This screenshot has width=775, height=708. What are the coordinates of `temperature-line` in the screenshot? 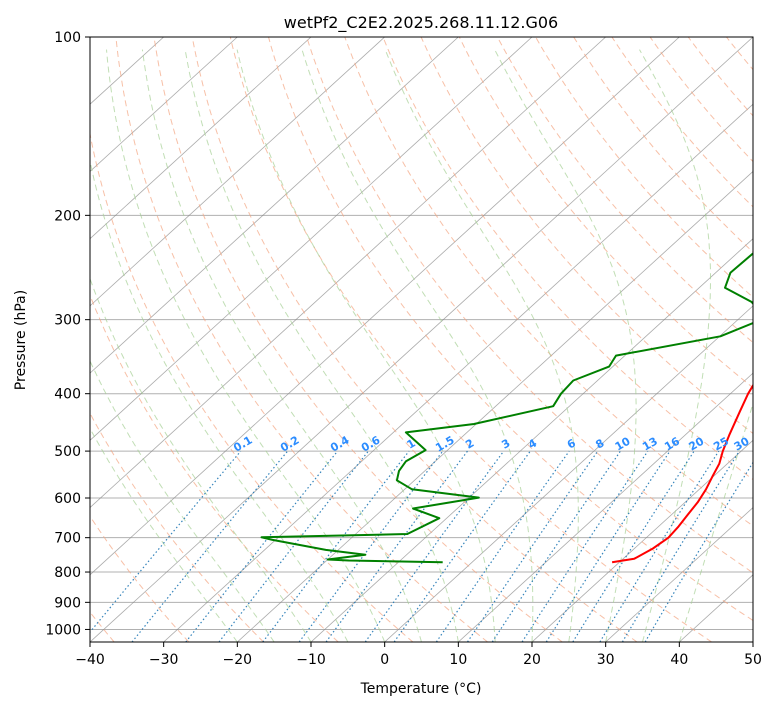 It's located at (682, 473).